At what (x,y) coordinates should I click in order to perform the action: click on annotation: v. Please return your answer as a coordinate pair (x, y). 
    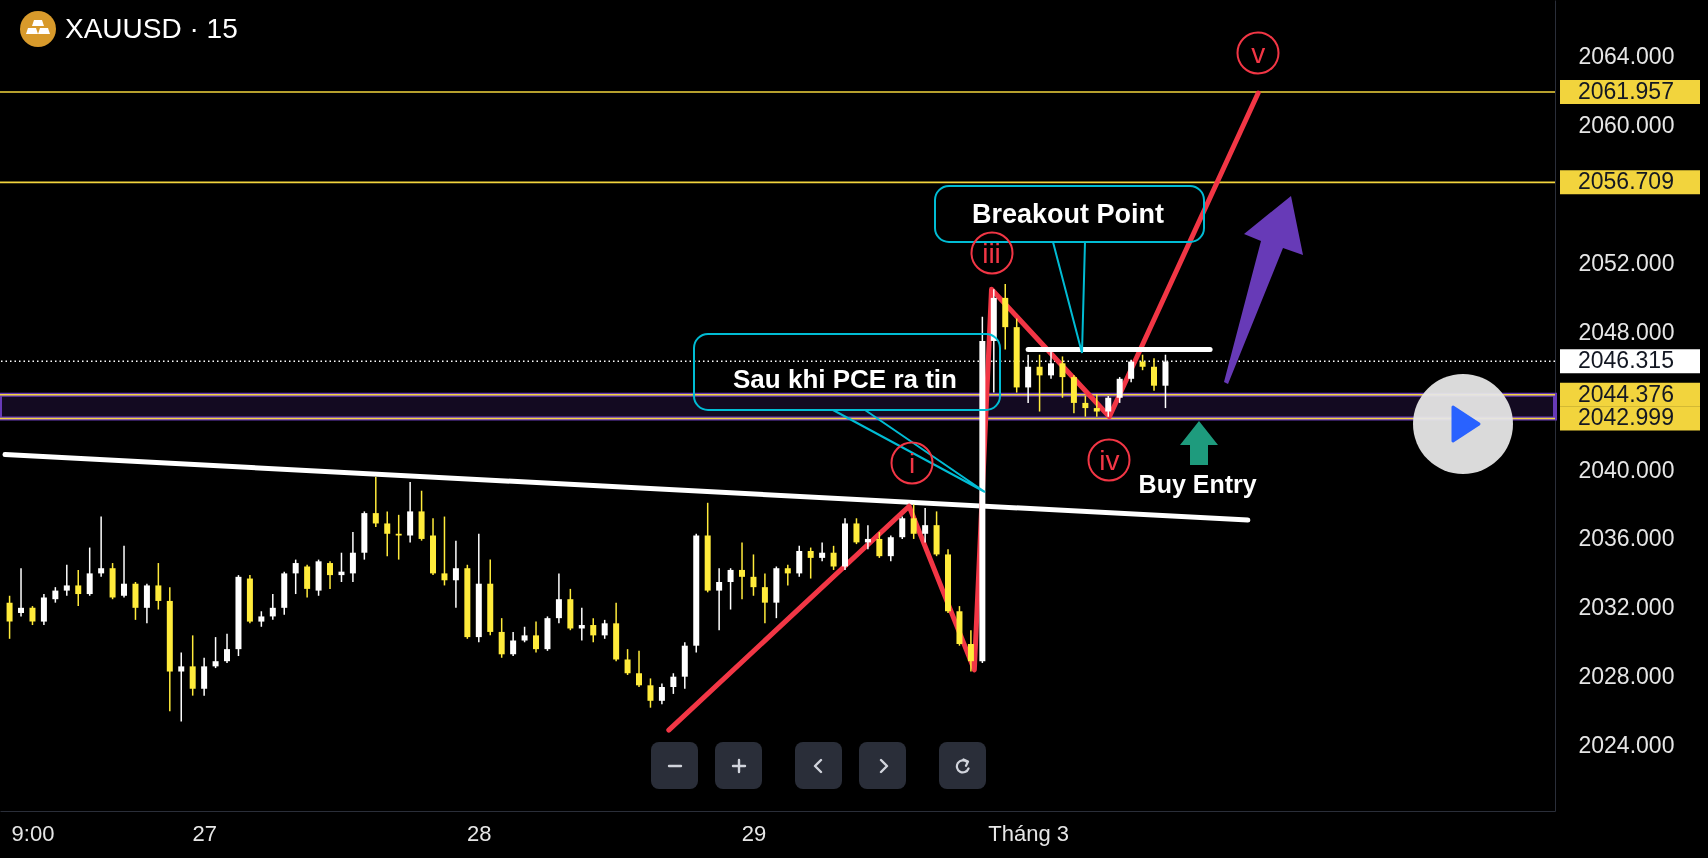
    Looking at the image, I should click on (1258, 53).